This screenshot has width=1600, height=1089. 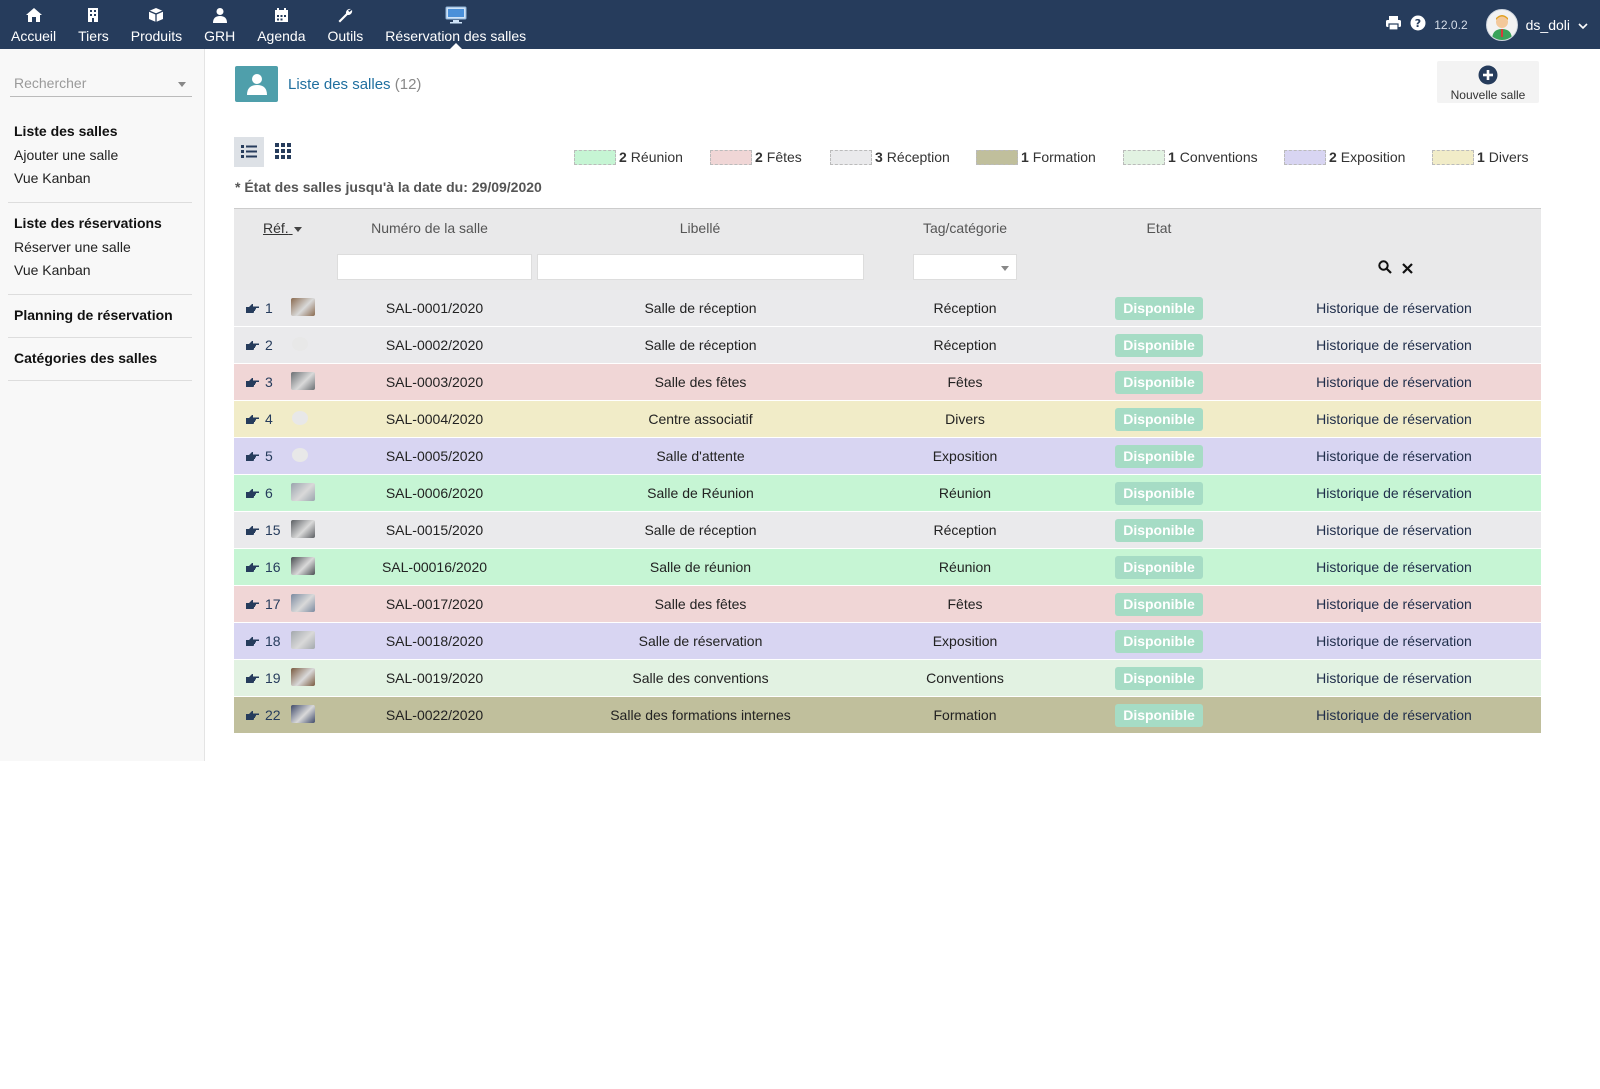 What do you see at coordinates (263, 567) in the screenshot?
I see `room-ref-link: 16` at bounding box center [263, 567].